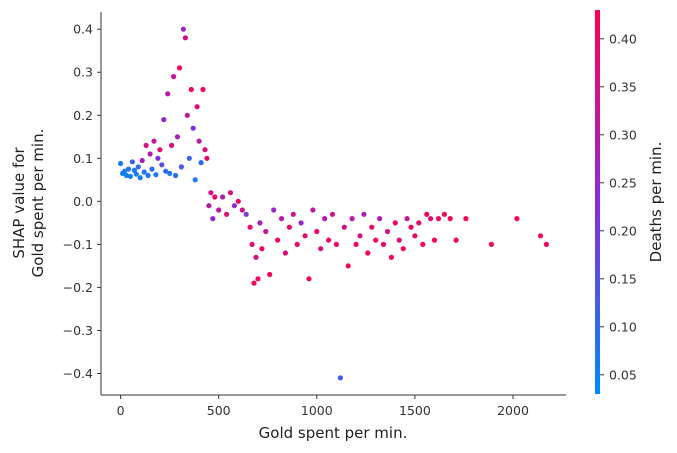 This screenshot has height=453, width=677. Describe the element at coordinates (623, 134) in the screenshot. I see `colorbar-tick-label: 0.30` at that location.